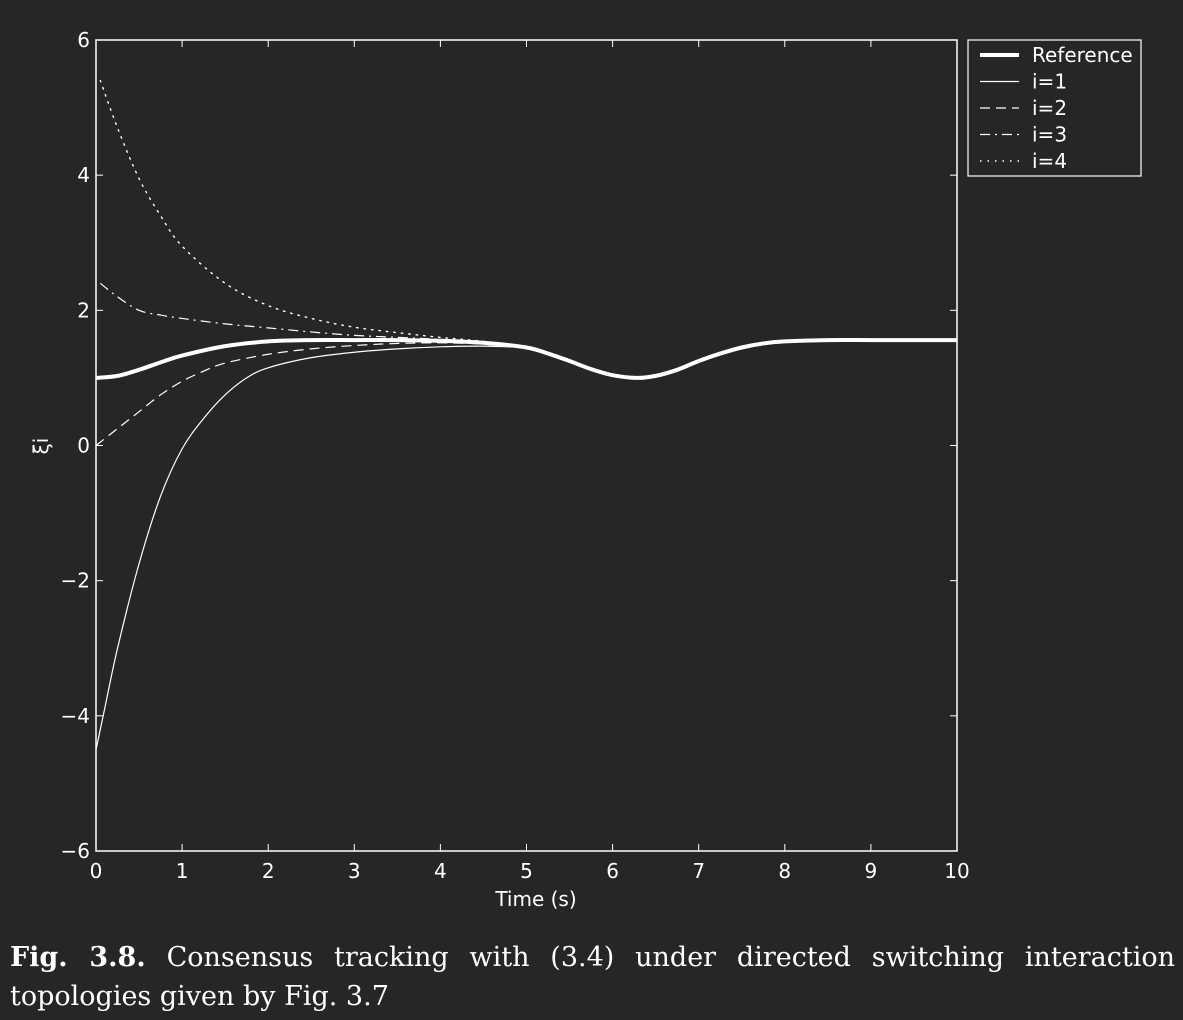 The height and width of the screenshot is (1020, 1183). What do you see at coordinates (83, 175) in the screenshot?
I see `y-tick-label: 4` at bounding box center [83, 175].